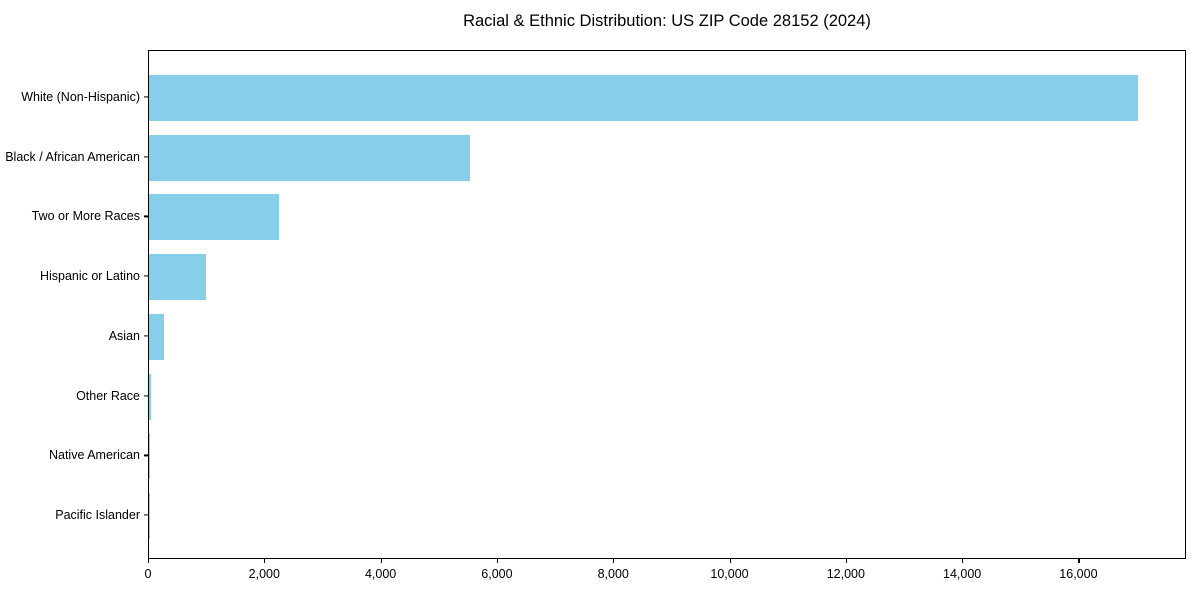 This screenshot has width=1200, height=600. What do you see at coordinates (497, 574) in the screenshot?
I see `x-tick-label: 6,000` at bounding box center [497, 574].